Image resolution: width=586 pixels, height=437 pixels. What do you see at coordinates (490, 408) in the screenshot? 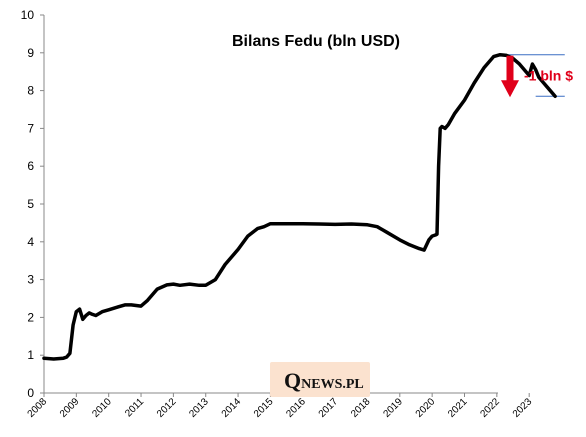
I see `x-tick-label: 2022` at bounding box center [490, 408].